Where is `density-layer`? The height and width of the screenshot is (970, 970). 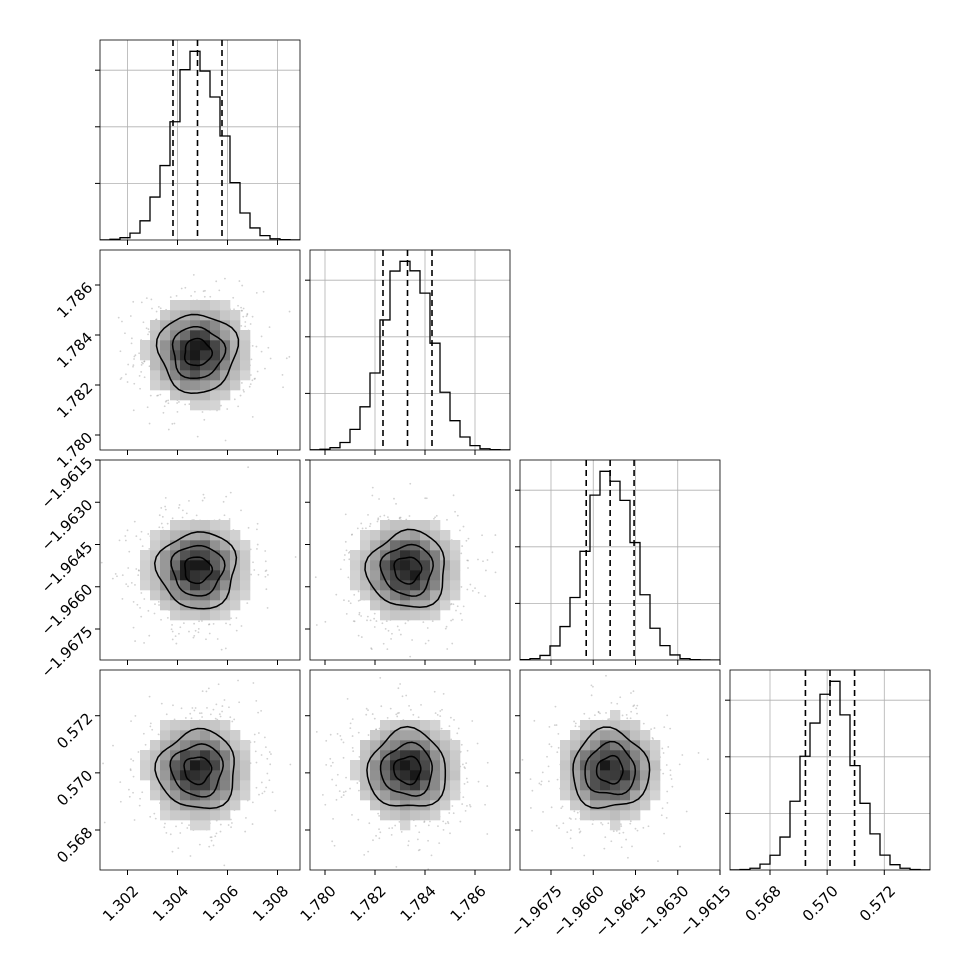 density-layer is located at coordinates (196, 777).